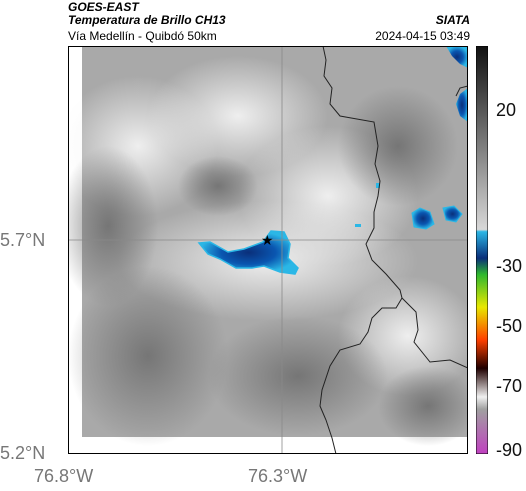 This screenshot has height=491, width=526. What do you see at coordinates (103, 7) in the screenshot?
I see `satellite-title: GOES-EAST` at bounding box center [103, 7].